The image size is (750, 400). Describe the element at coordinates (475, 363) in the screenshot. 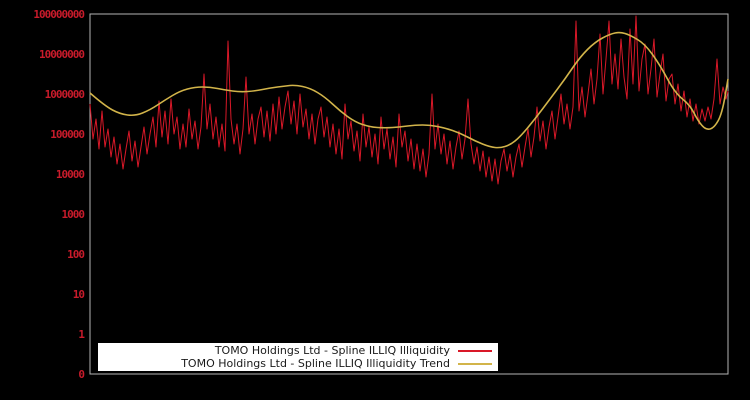

I see `legend-trend-line-swatch` at that location.